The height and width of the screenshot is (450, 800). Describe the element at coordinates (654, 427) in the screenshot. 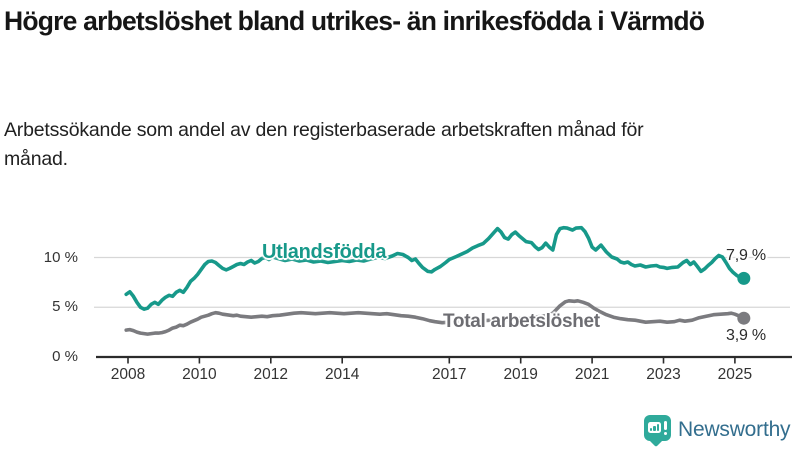

I see `logo-bar-chart-glyph` at that location.